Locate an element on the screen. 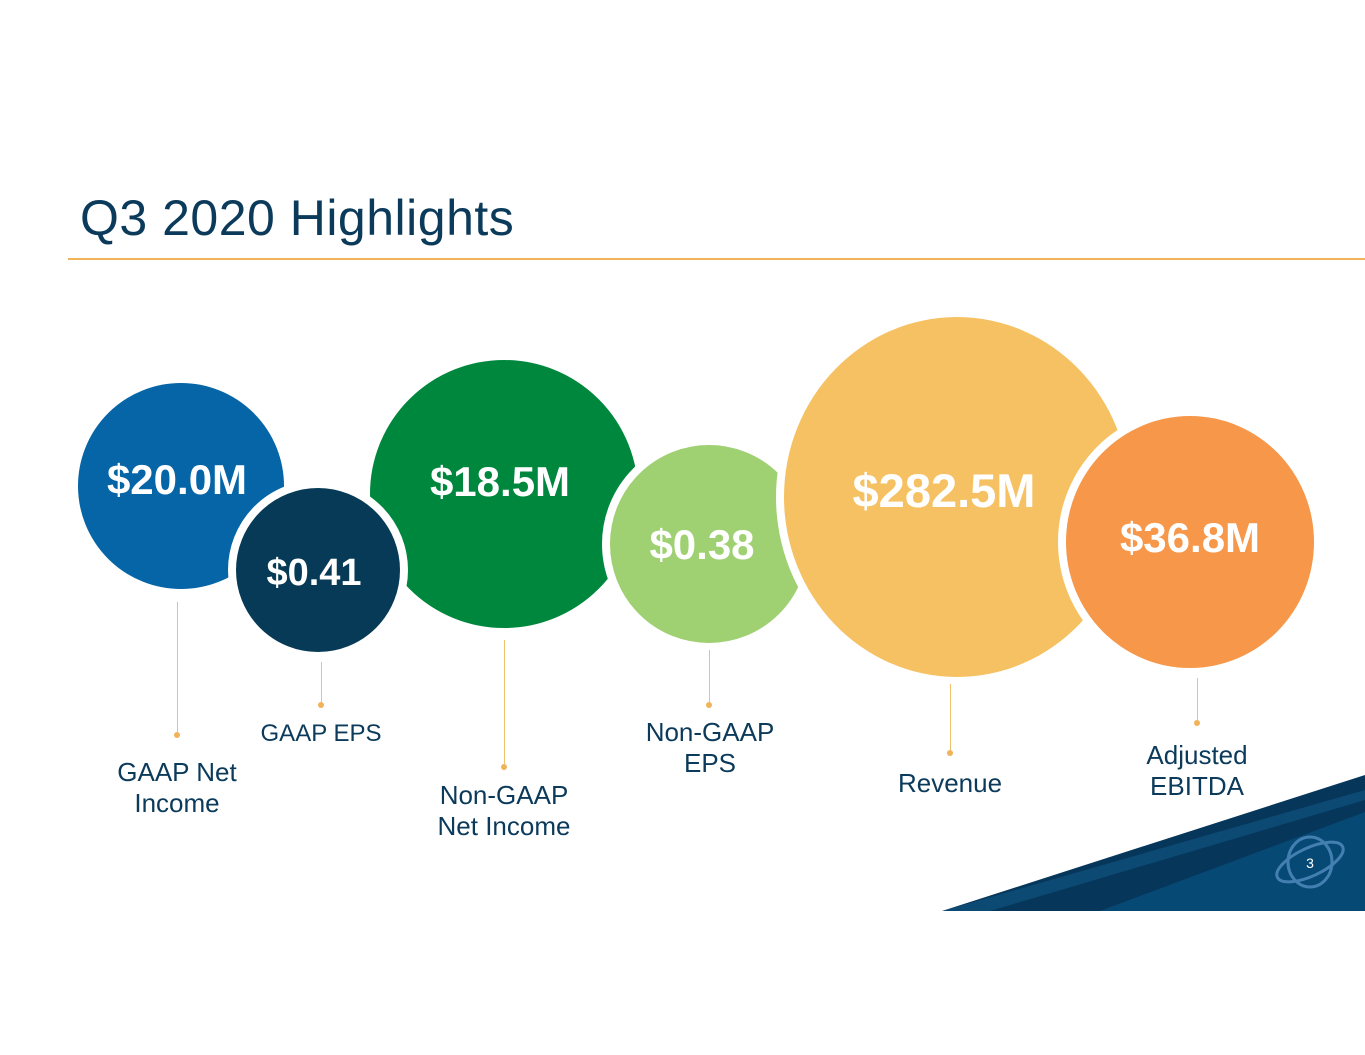  title-divider is located at coordinates (716, 259).